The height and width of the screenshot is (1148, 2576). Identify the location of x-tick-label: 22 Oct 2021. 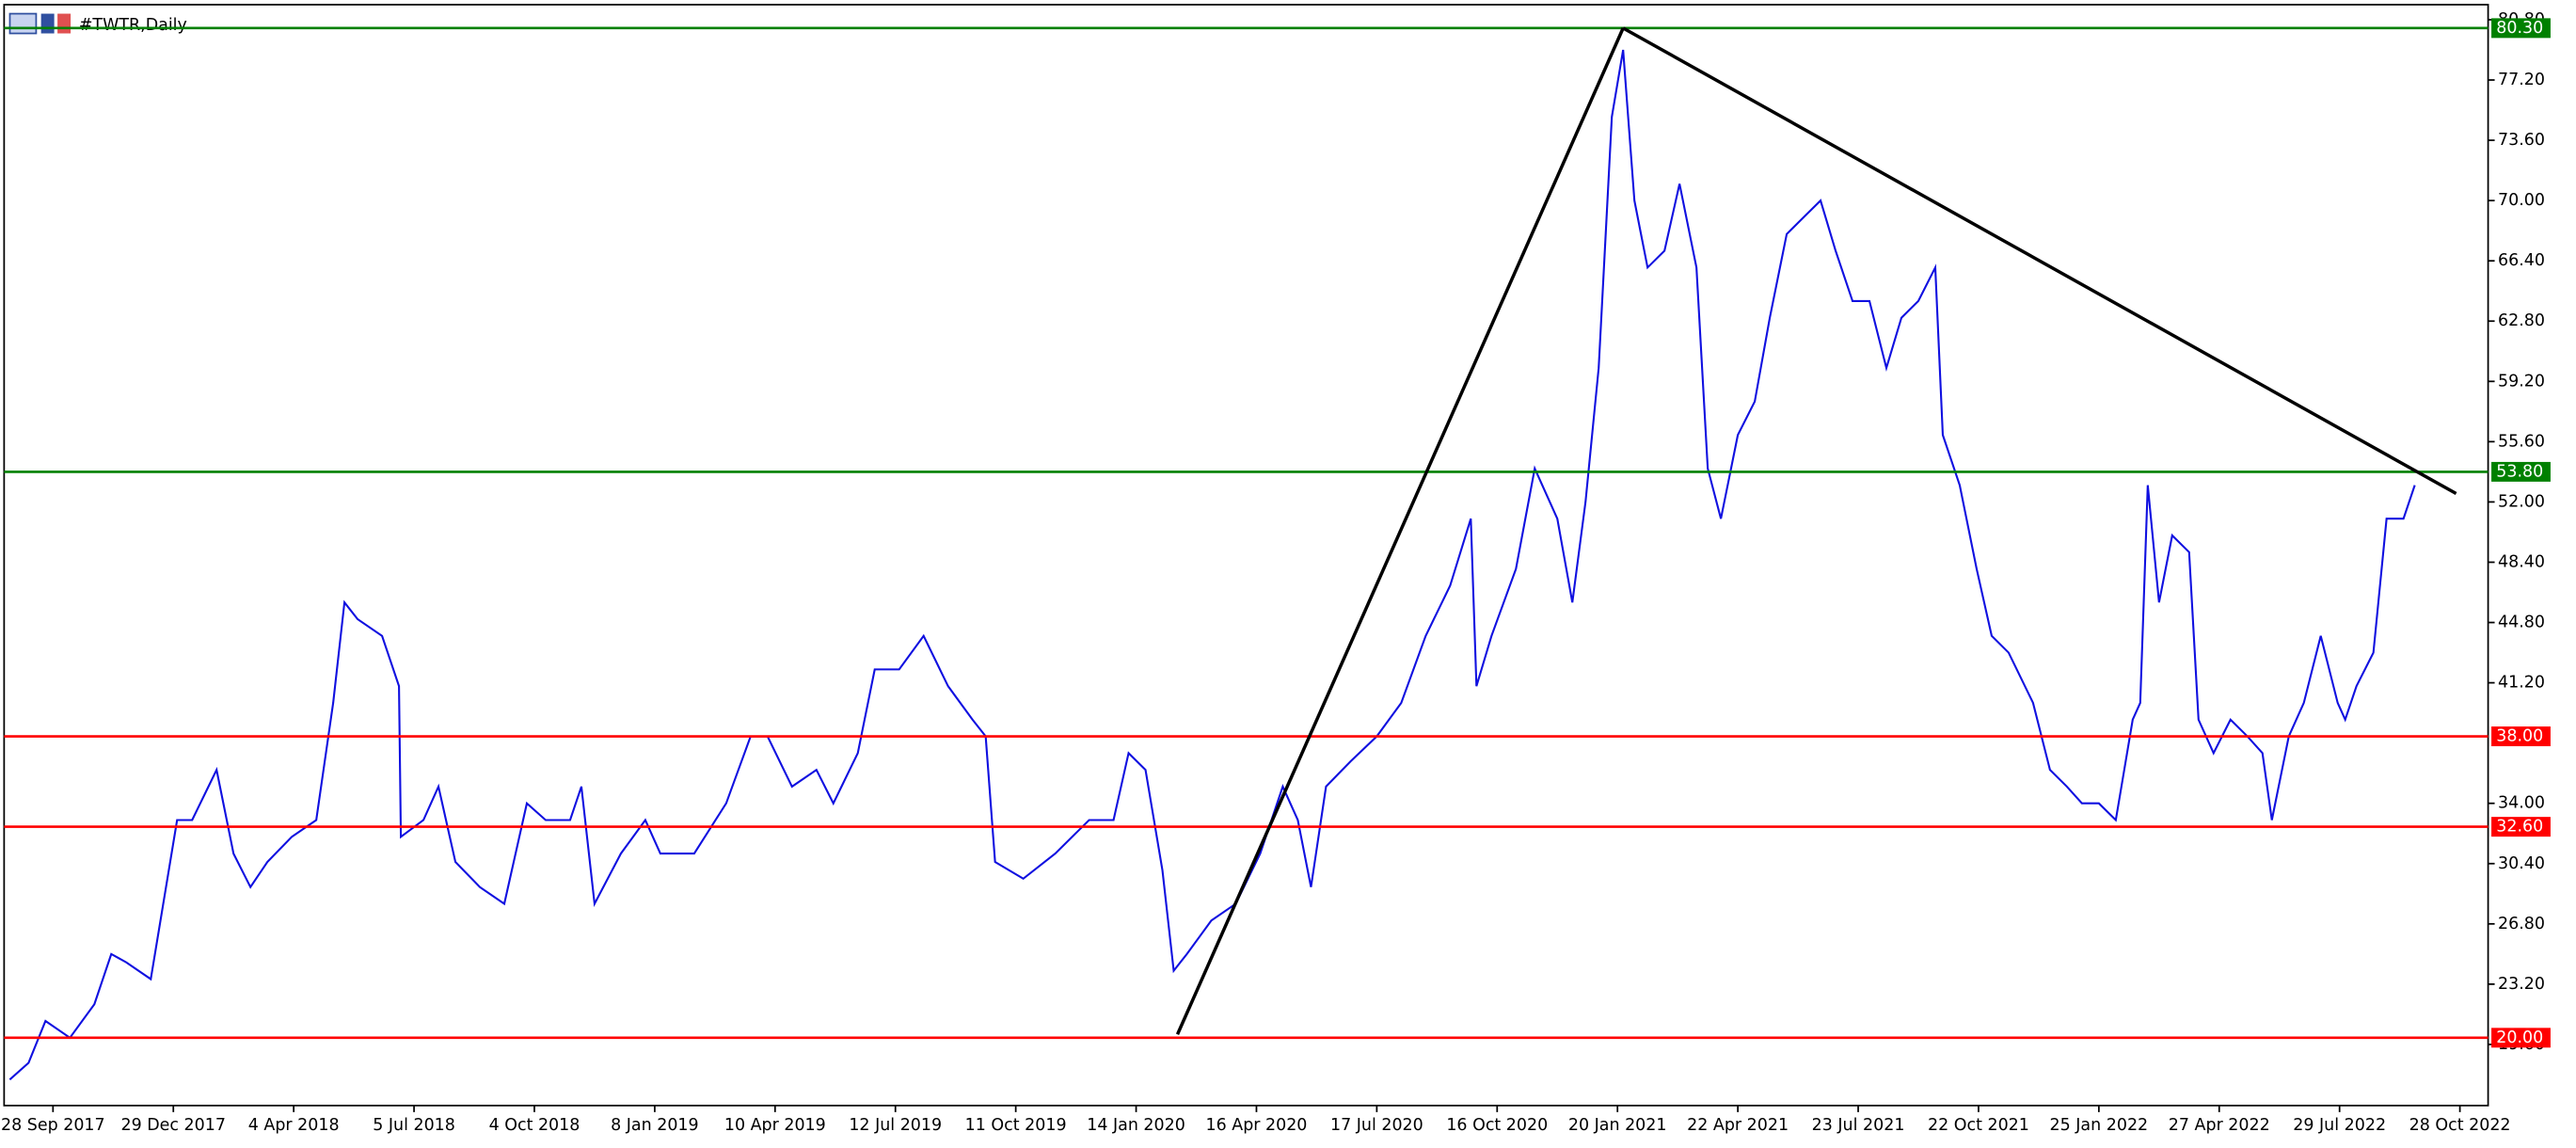
(1978, 1125).